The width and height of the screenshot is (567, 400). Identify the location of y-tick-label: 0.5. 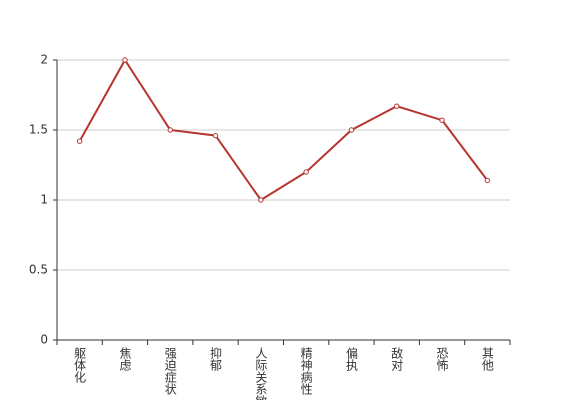
(38, 270).